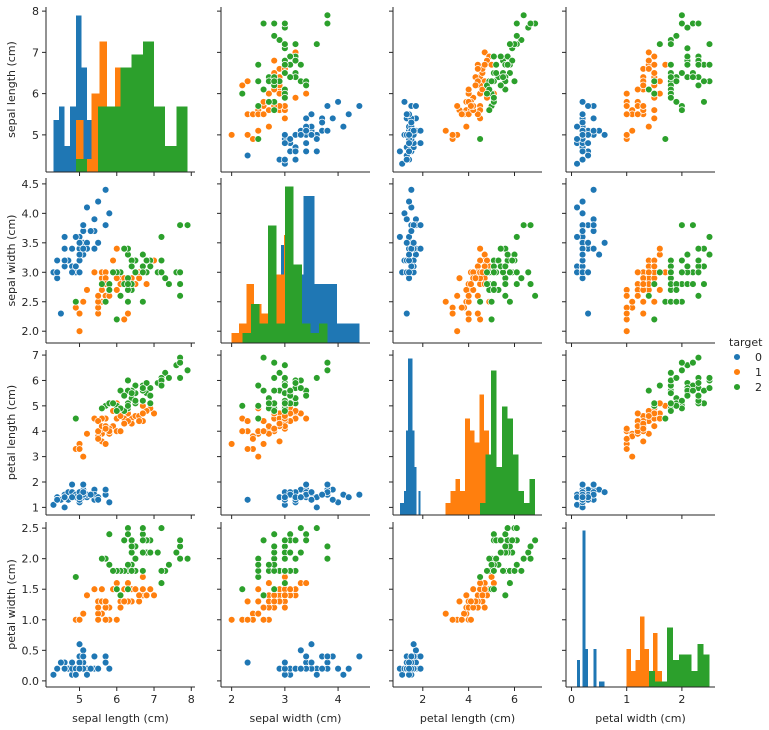 This screenshot has width=769, height=730. Describe the element at coordinates (35, 135) in the screenshot. I see `y-tick-label: 5` at that location.